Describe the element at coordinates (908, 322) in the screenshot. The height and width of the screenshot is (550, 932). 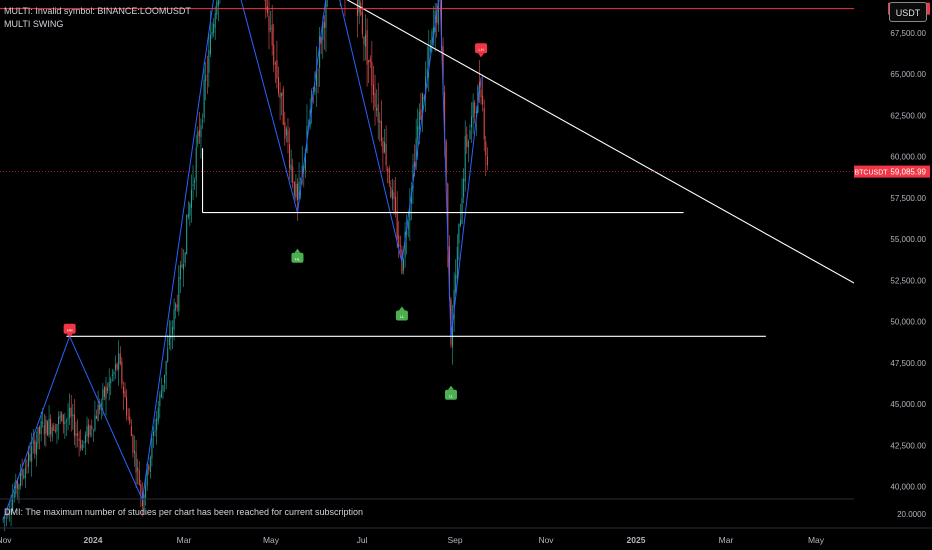
I see `price-tick-label: 50,000.00` at that location.